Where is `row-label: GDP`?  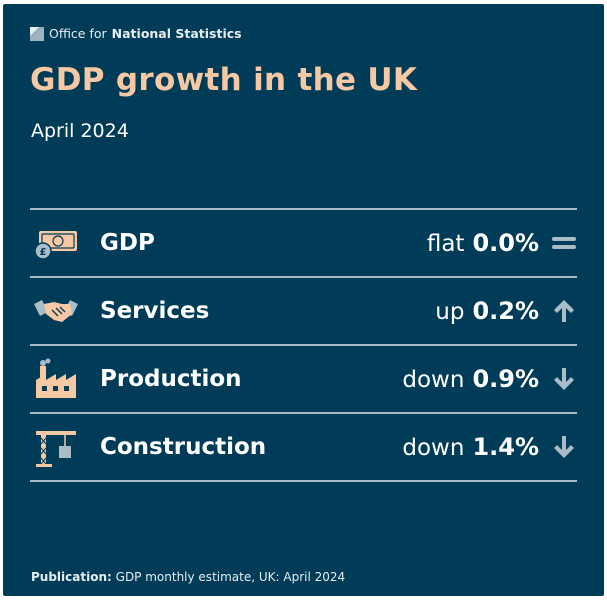
row-label: GDP is located at coordinates (127, 243).